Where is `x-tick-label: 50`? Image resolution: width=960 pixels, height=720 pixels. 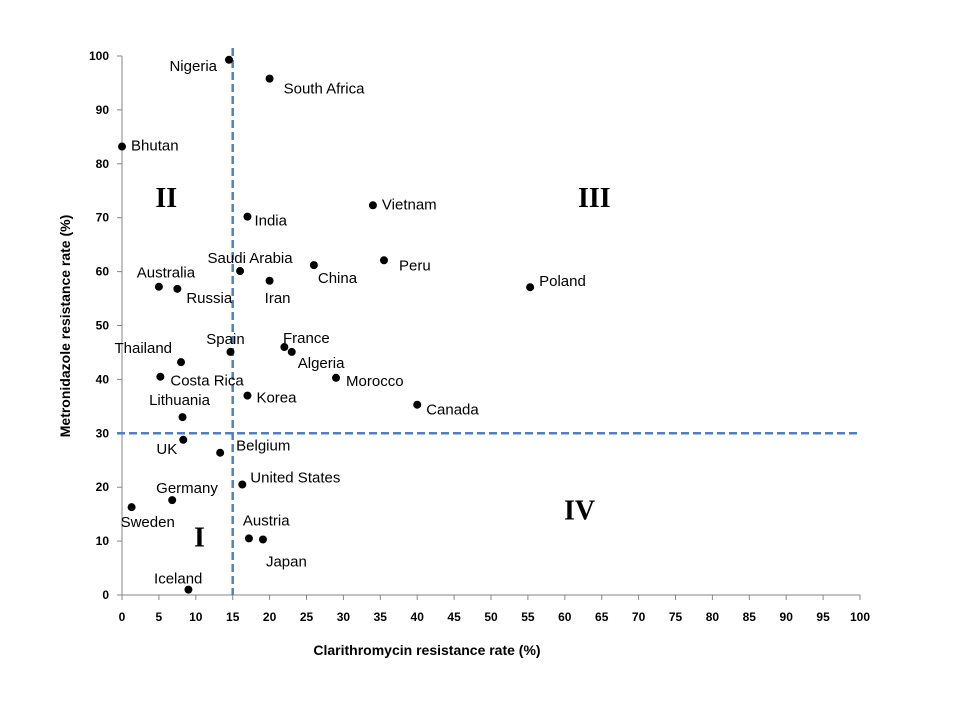 x-tick-label: 50 is located at coordinates (491, 617).